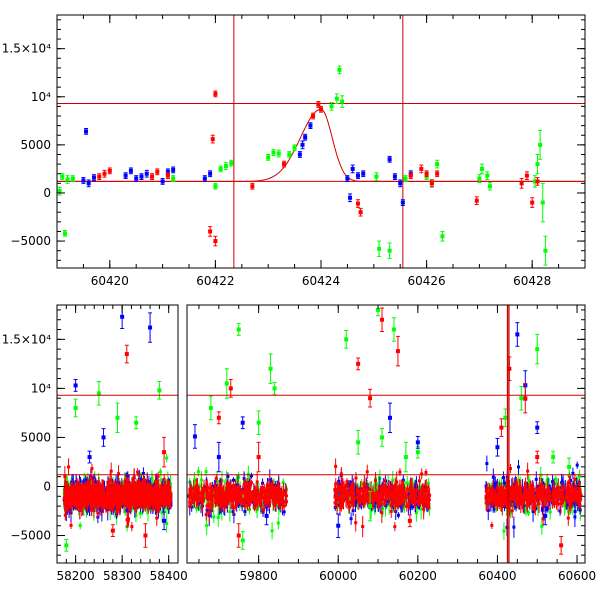 The width and height of the screenshot is (600, 600). Describe the element at coordinates (110, 281) in the screenshot. I see `top-x-tick-label: 60420` at that location.